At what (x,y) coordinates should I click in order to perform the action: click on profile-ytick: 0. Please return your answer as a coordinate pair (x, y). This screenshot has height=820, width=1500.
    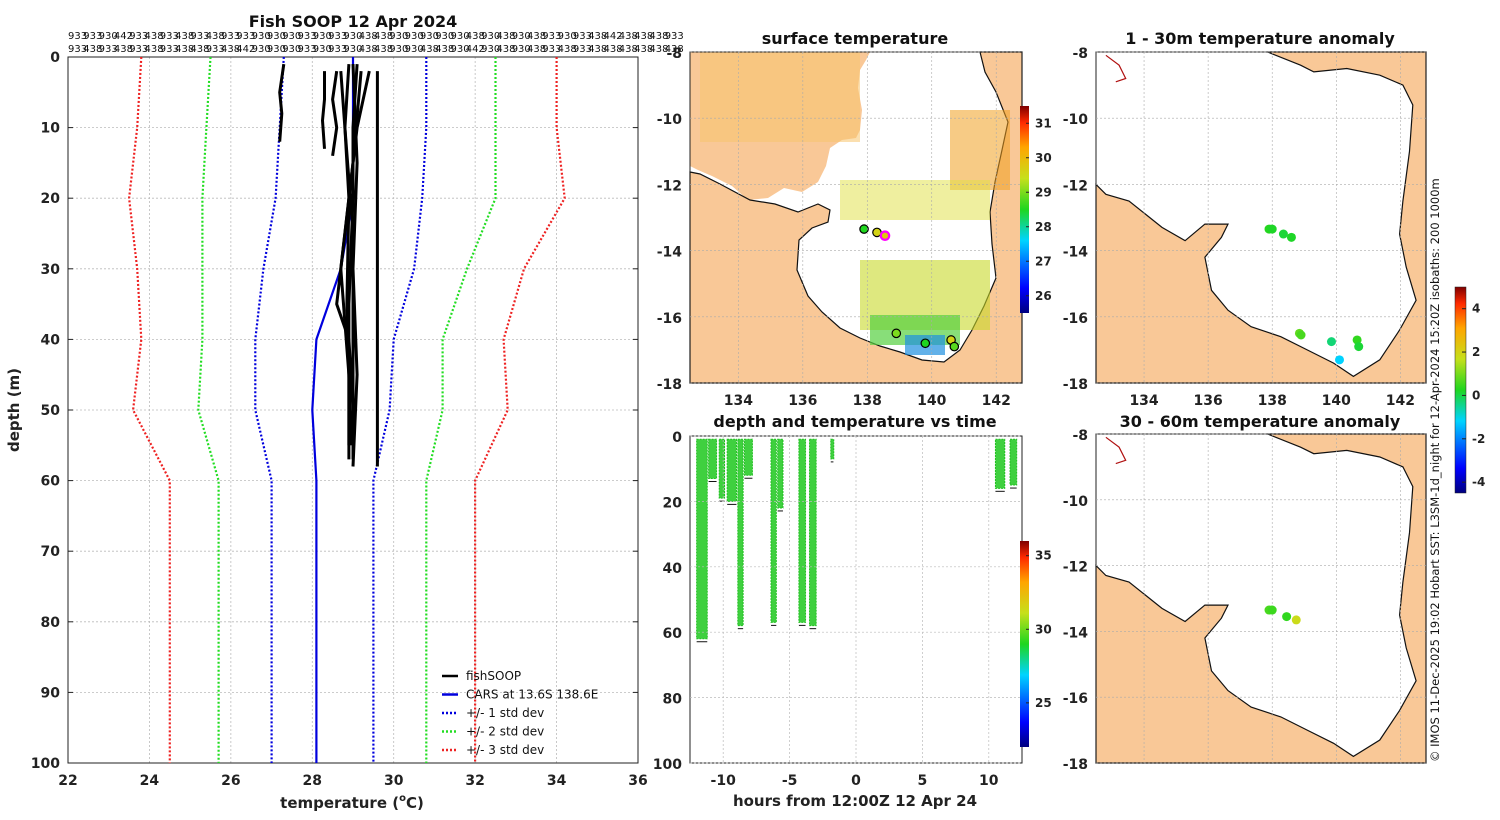
    Looking at the image, I should click on (55, 58).